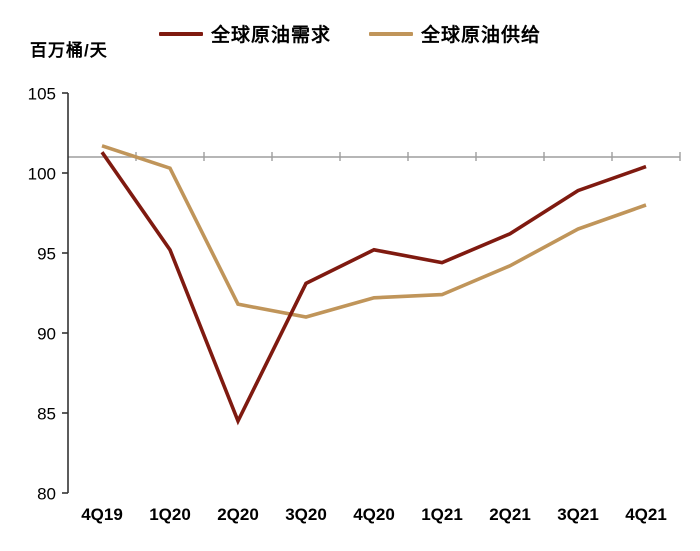  What do you see at coordinates (238, 514) in the screenshot?
I see `x-tick-label: 2Q20` at bounding box center [238, 514].